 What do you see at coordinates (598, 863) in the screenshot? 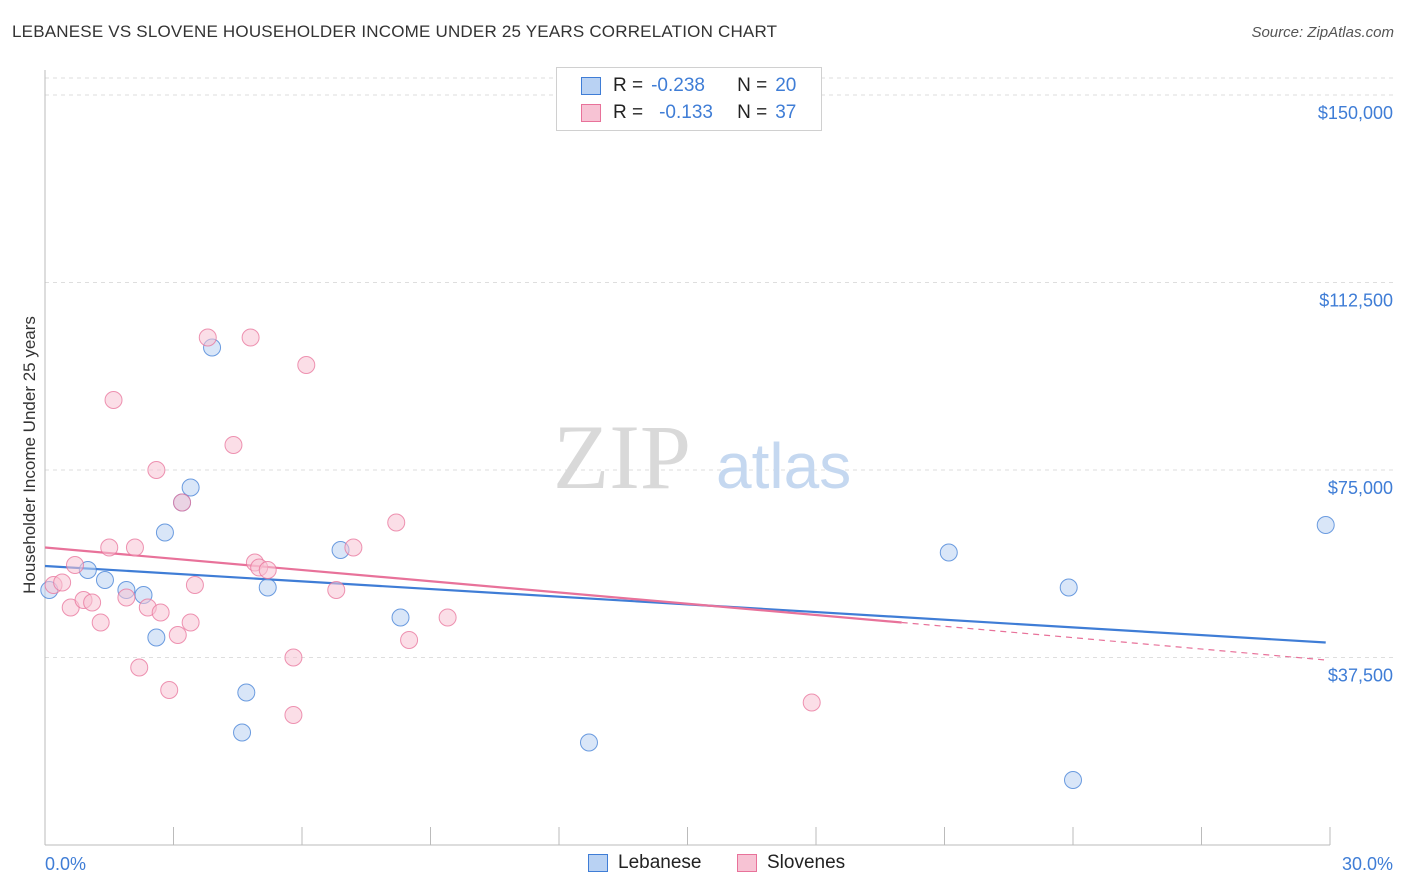
I see `bottom-swatch-blue` at bounding box center [598, 863].